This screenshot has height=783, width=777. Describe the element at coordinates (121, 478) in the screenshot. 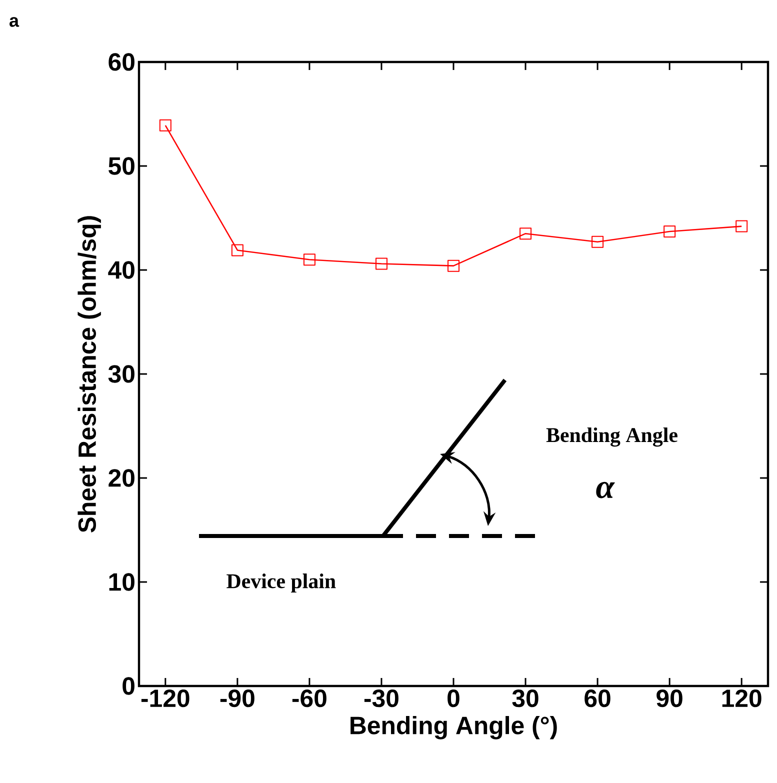

I see `y-tick-label: 20` at that location.